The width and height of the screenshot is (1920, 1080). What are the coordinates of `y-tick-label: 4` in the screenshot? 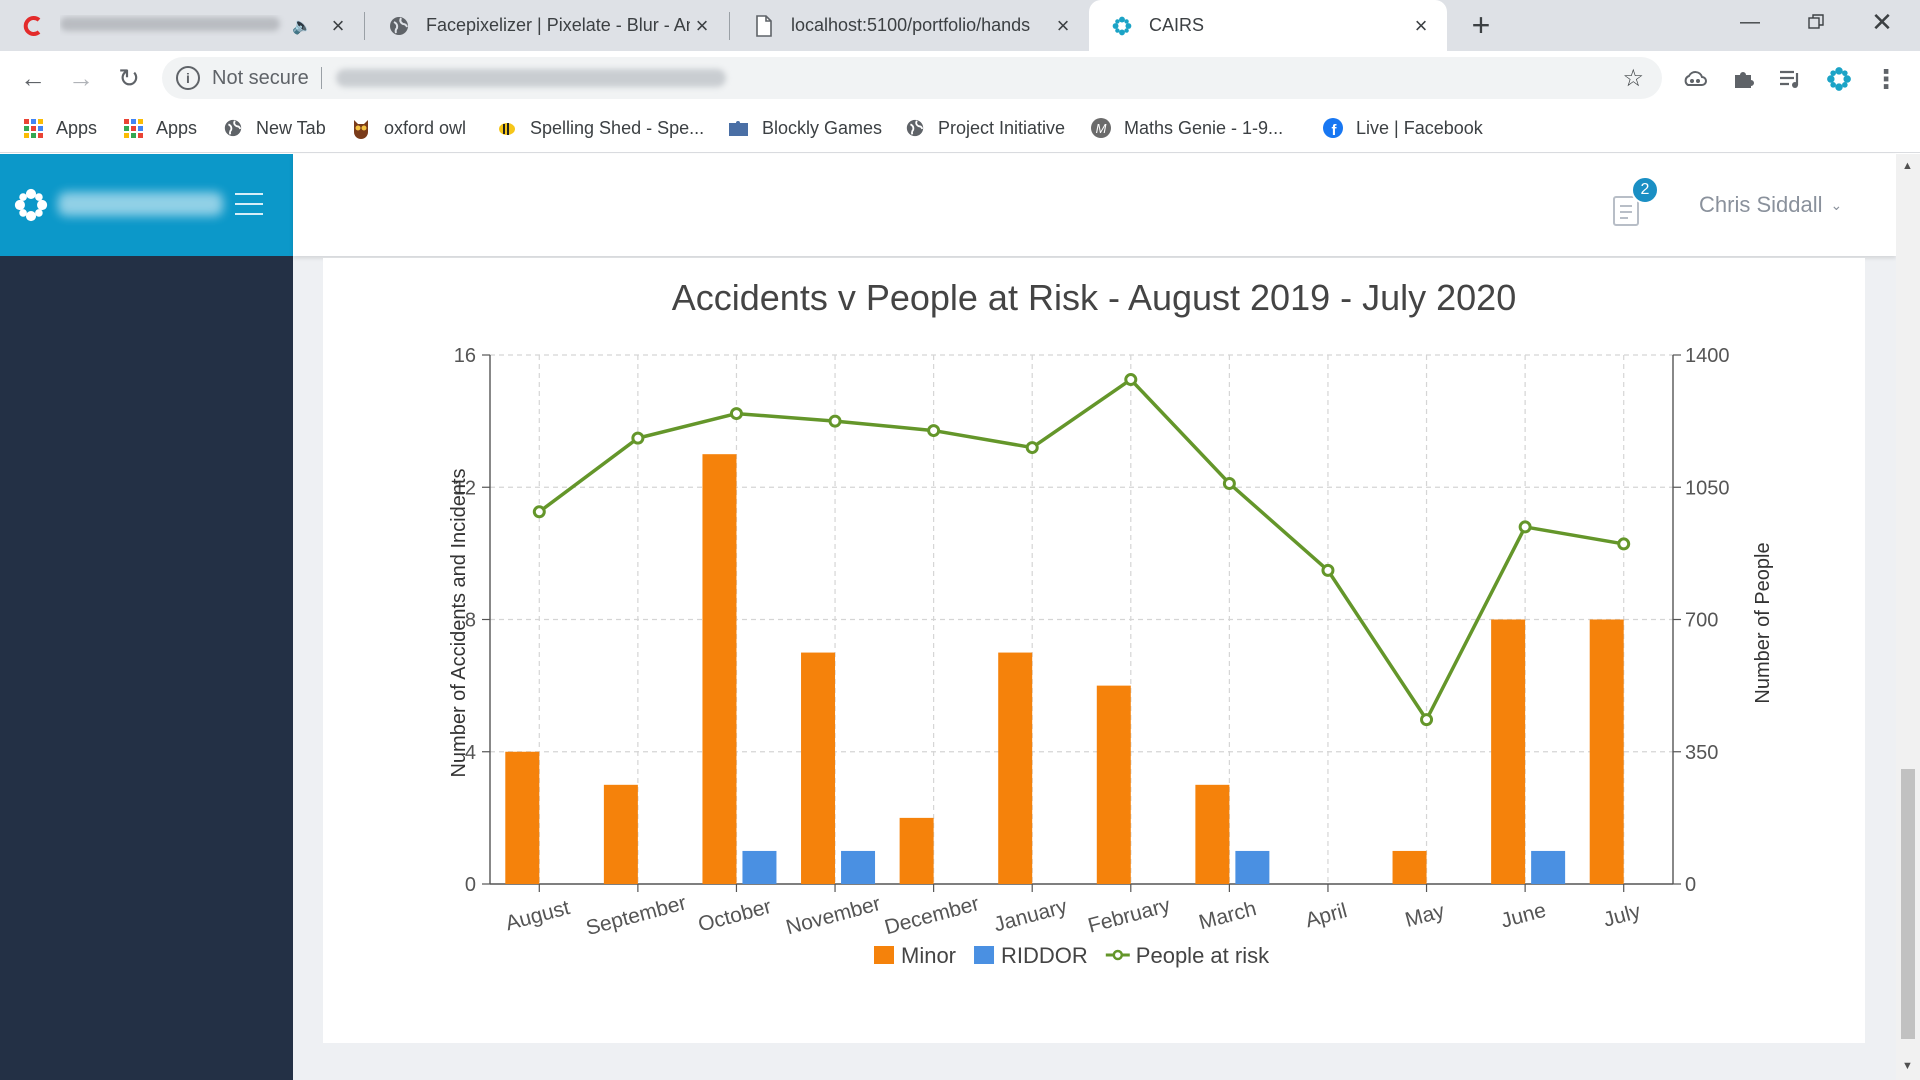 It's located at (470, 753).